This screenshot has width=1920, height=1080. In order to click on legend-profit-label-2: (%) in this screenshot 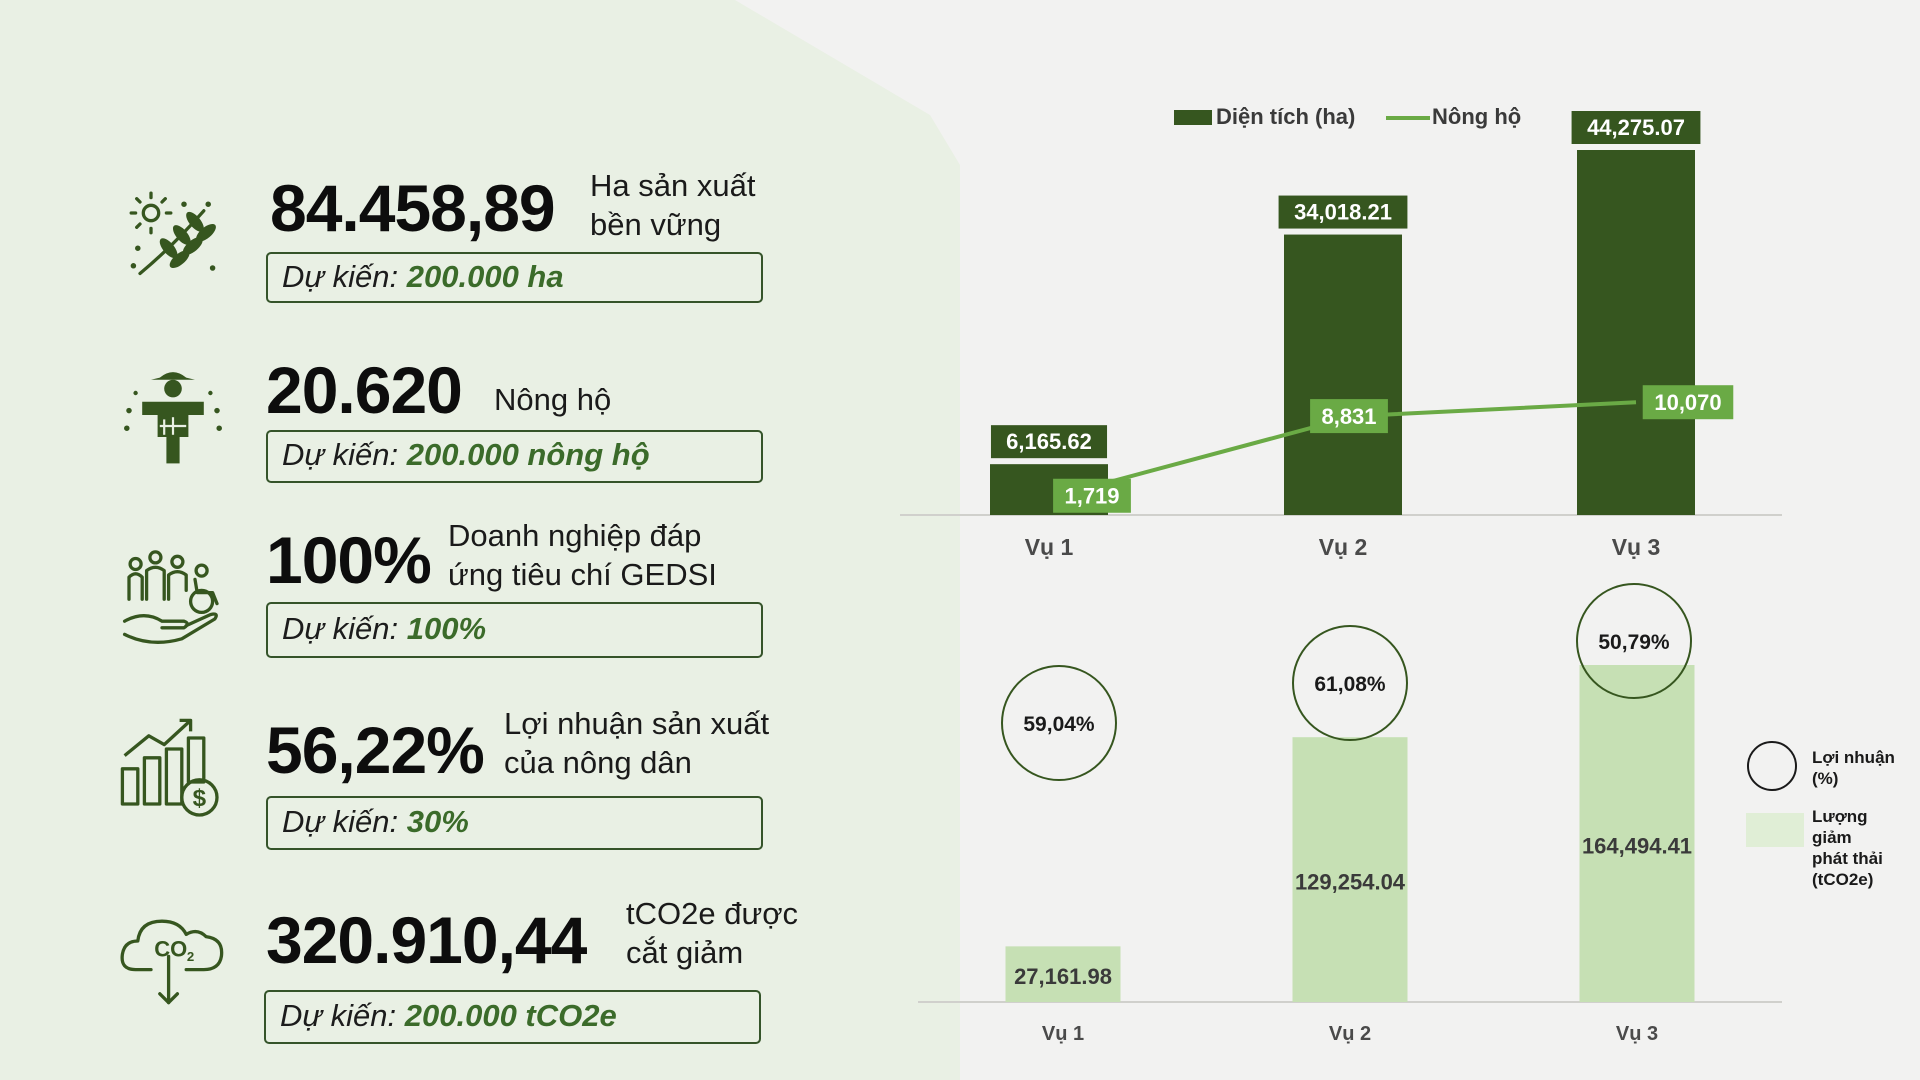, I will do `click(1825, 778)`.